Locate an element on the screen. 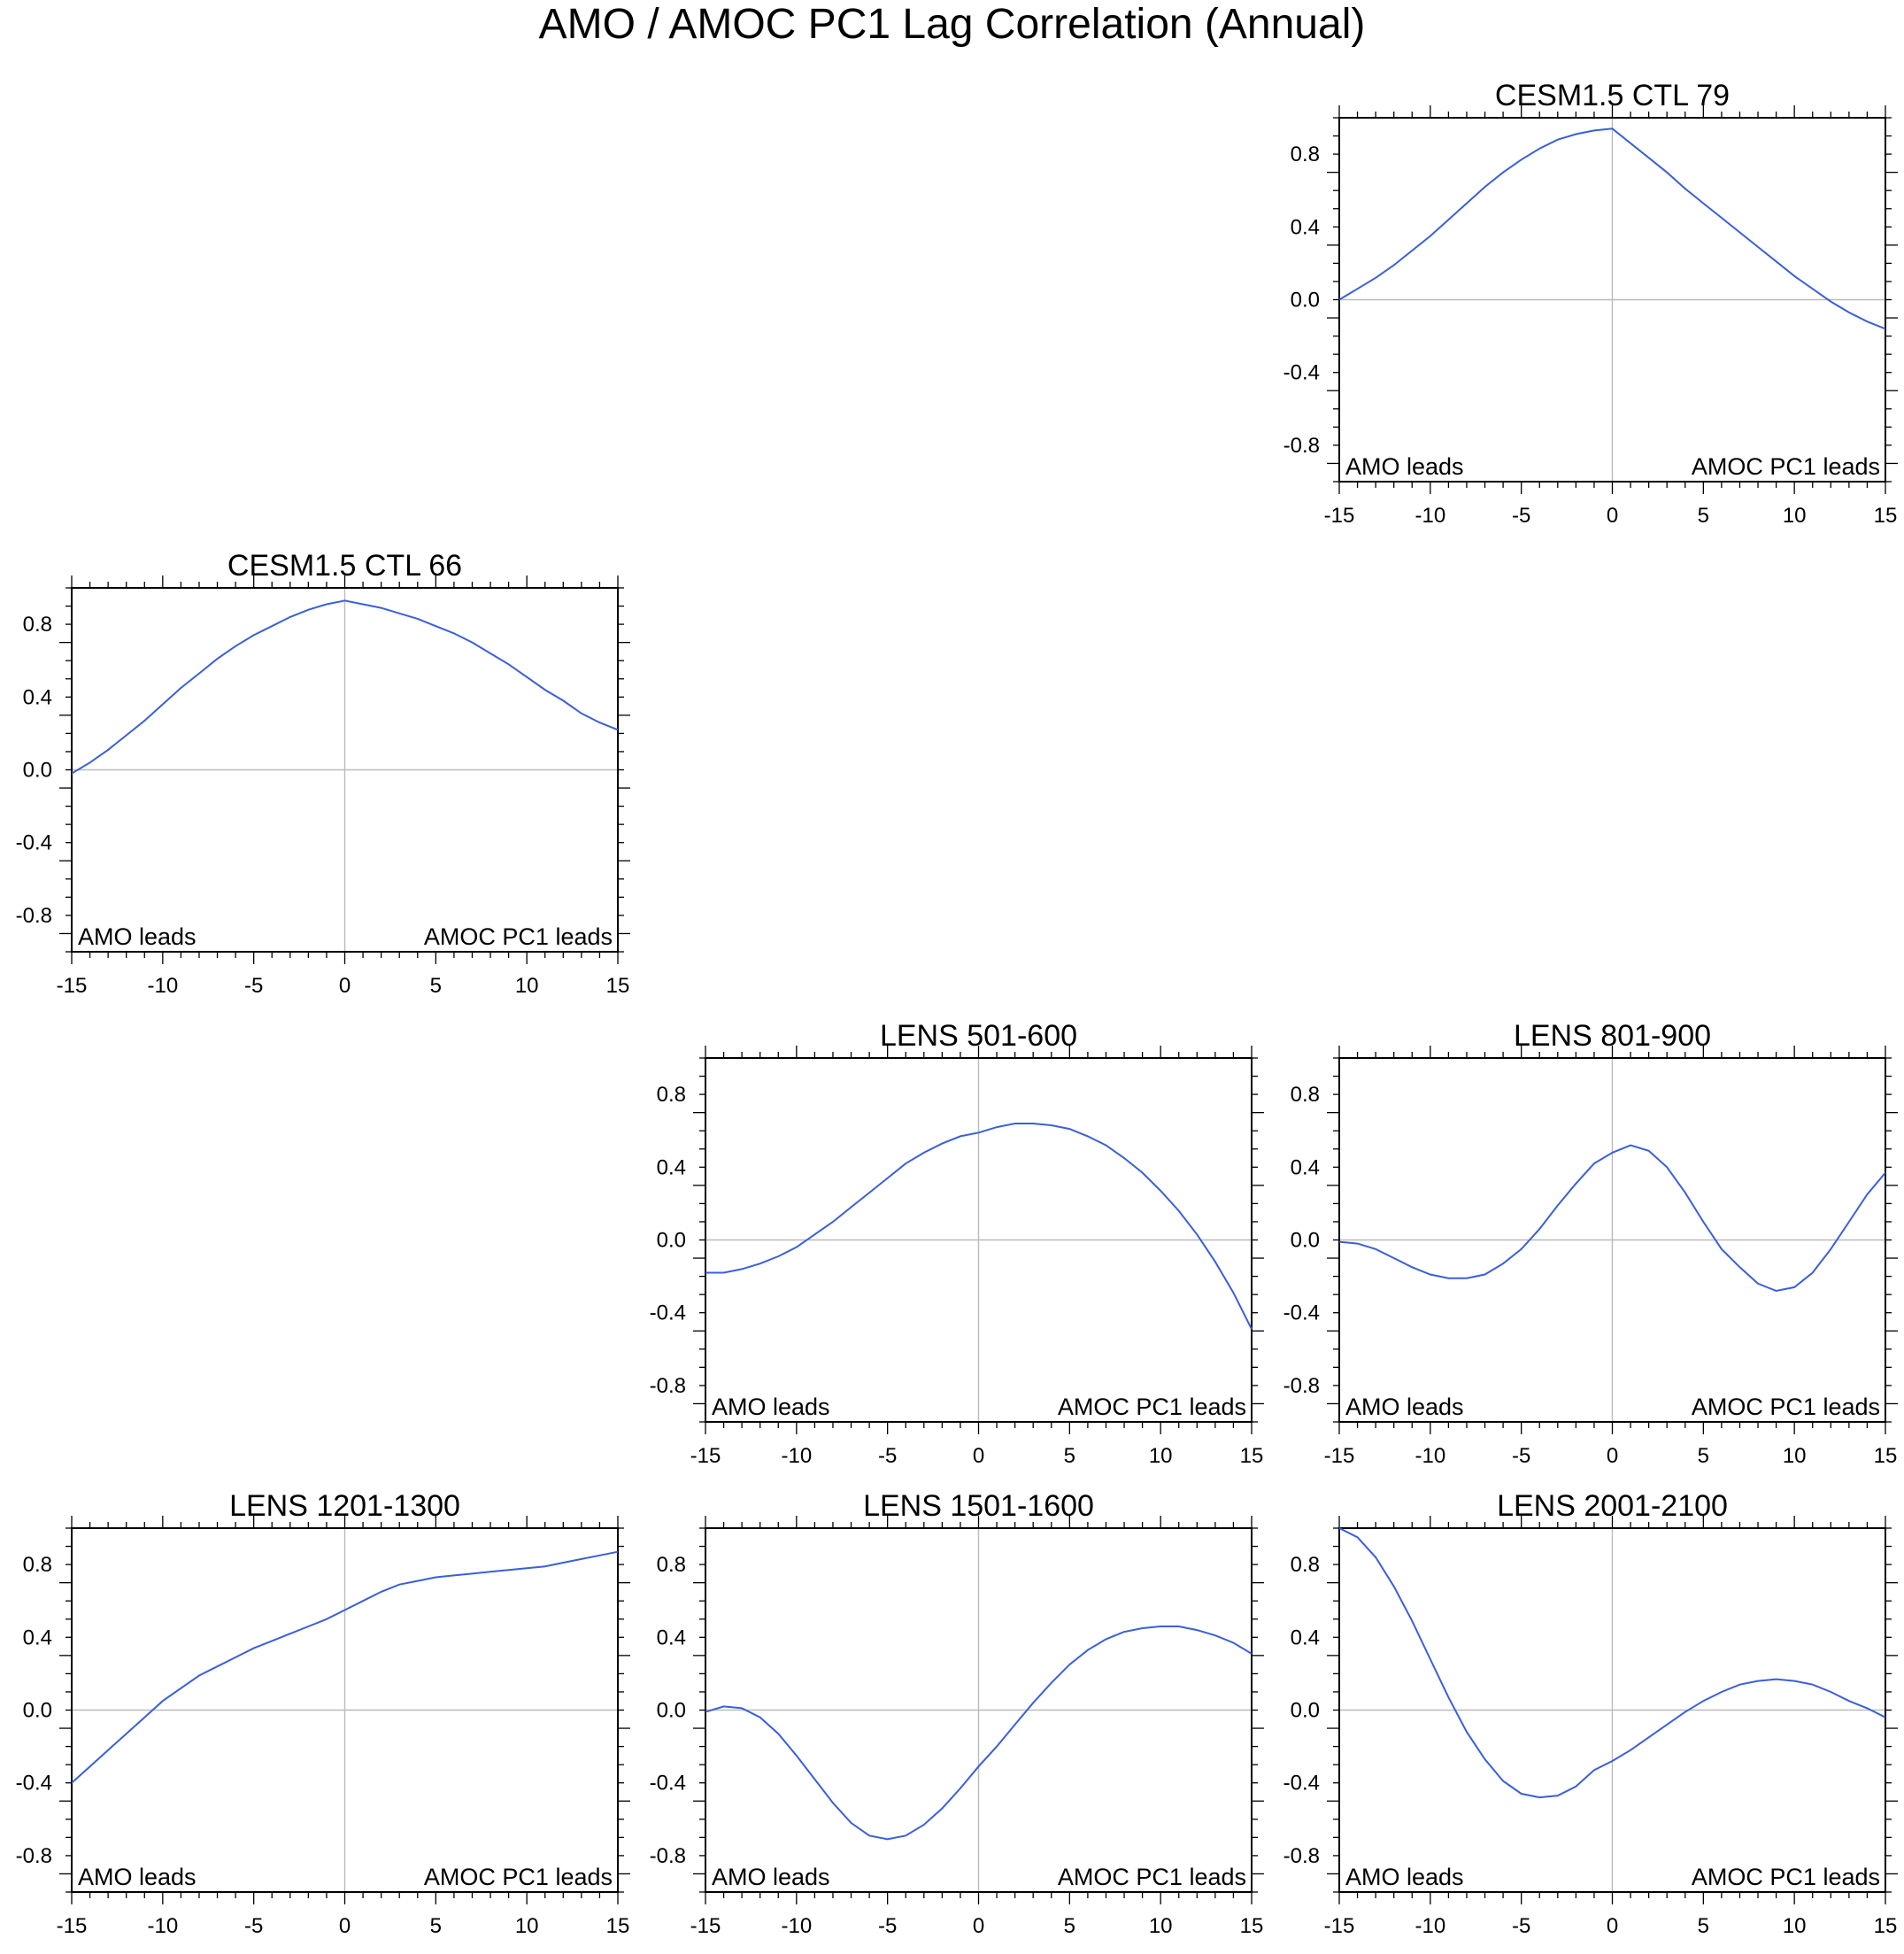 The width and height of the screenshot is (1904, 1954). panel-7-xtick-label: 10 is located at coordinates (1795, 1926).